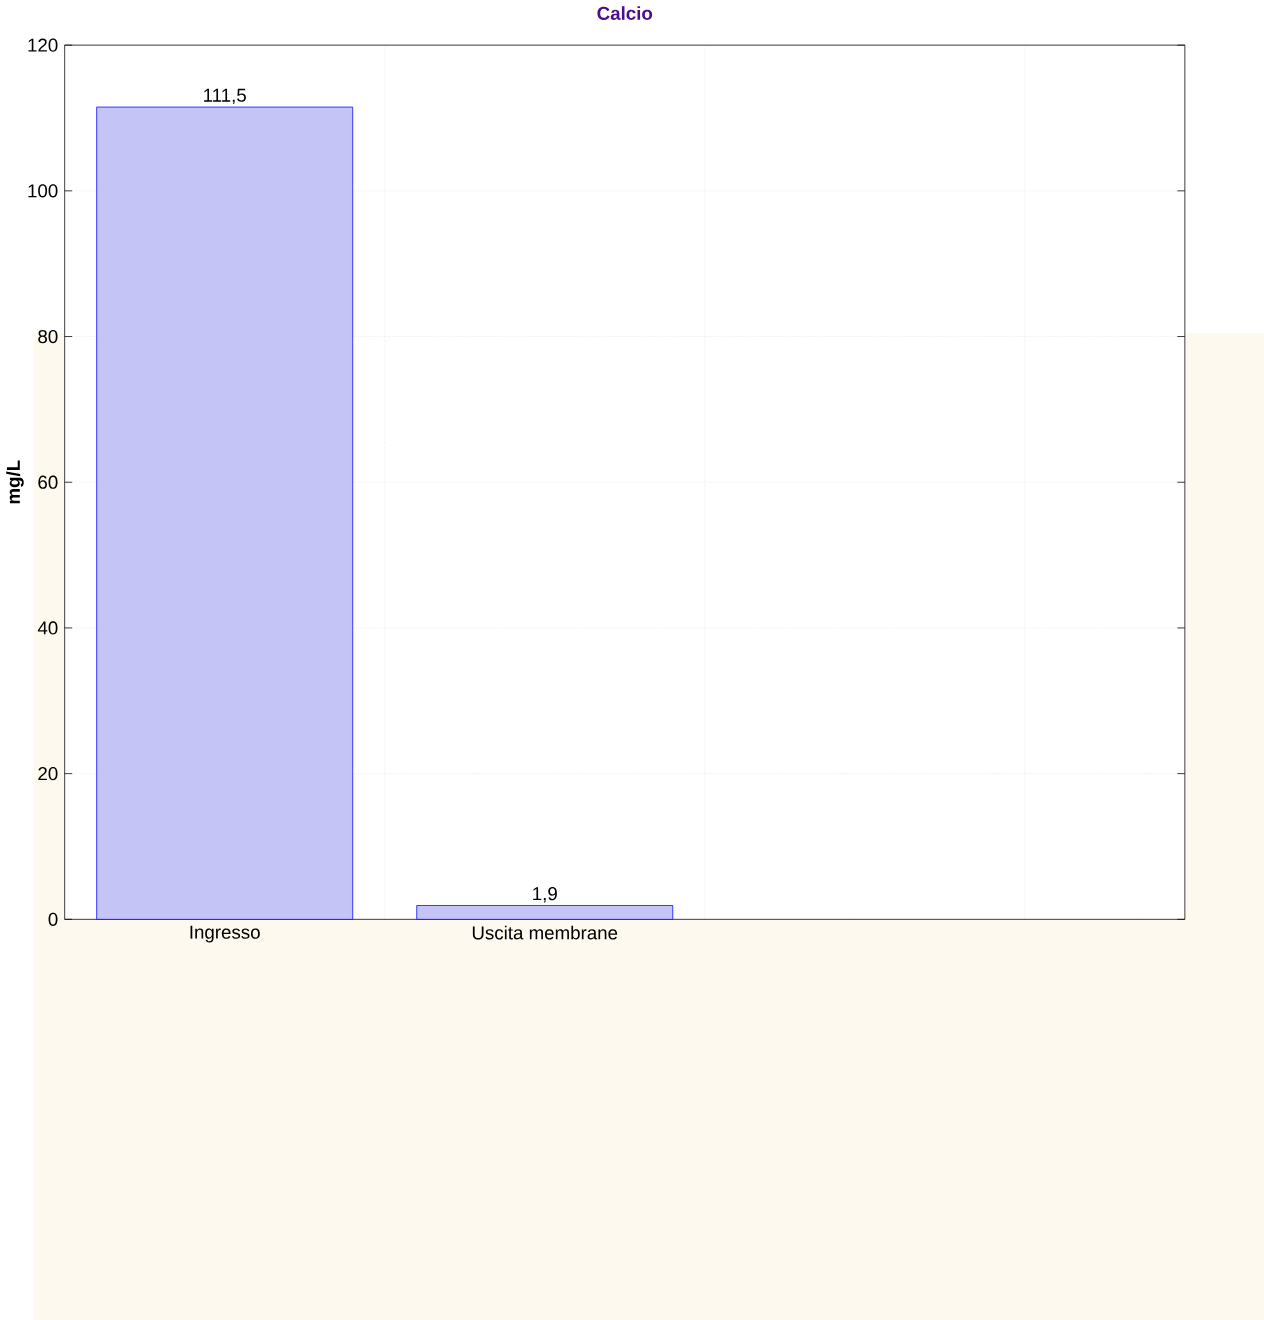 The image size is (1264, 1320). I want to click on data-label: 111,5, so click(225, 96).